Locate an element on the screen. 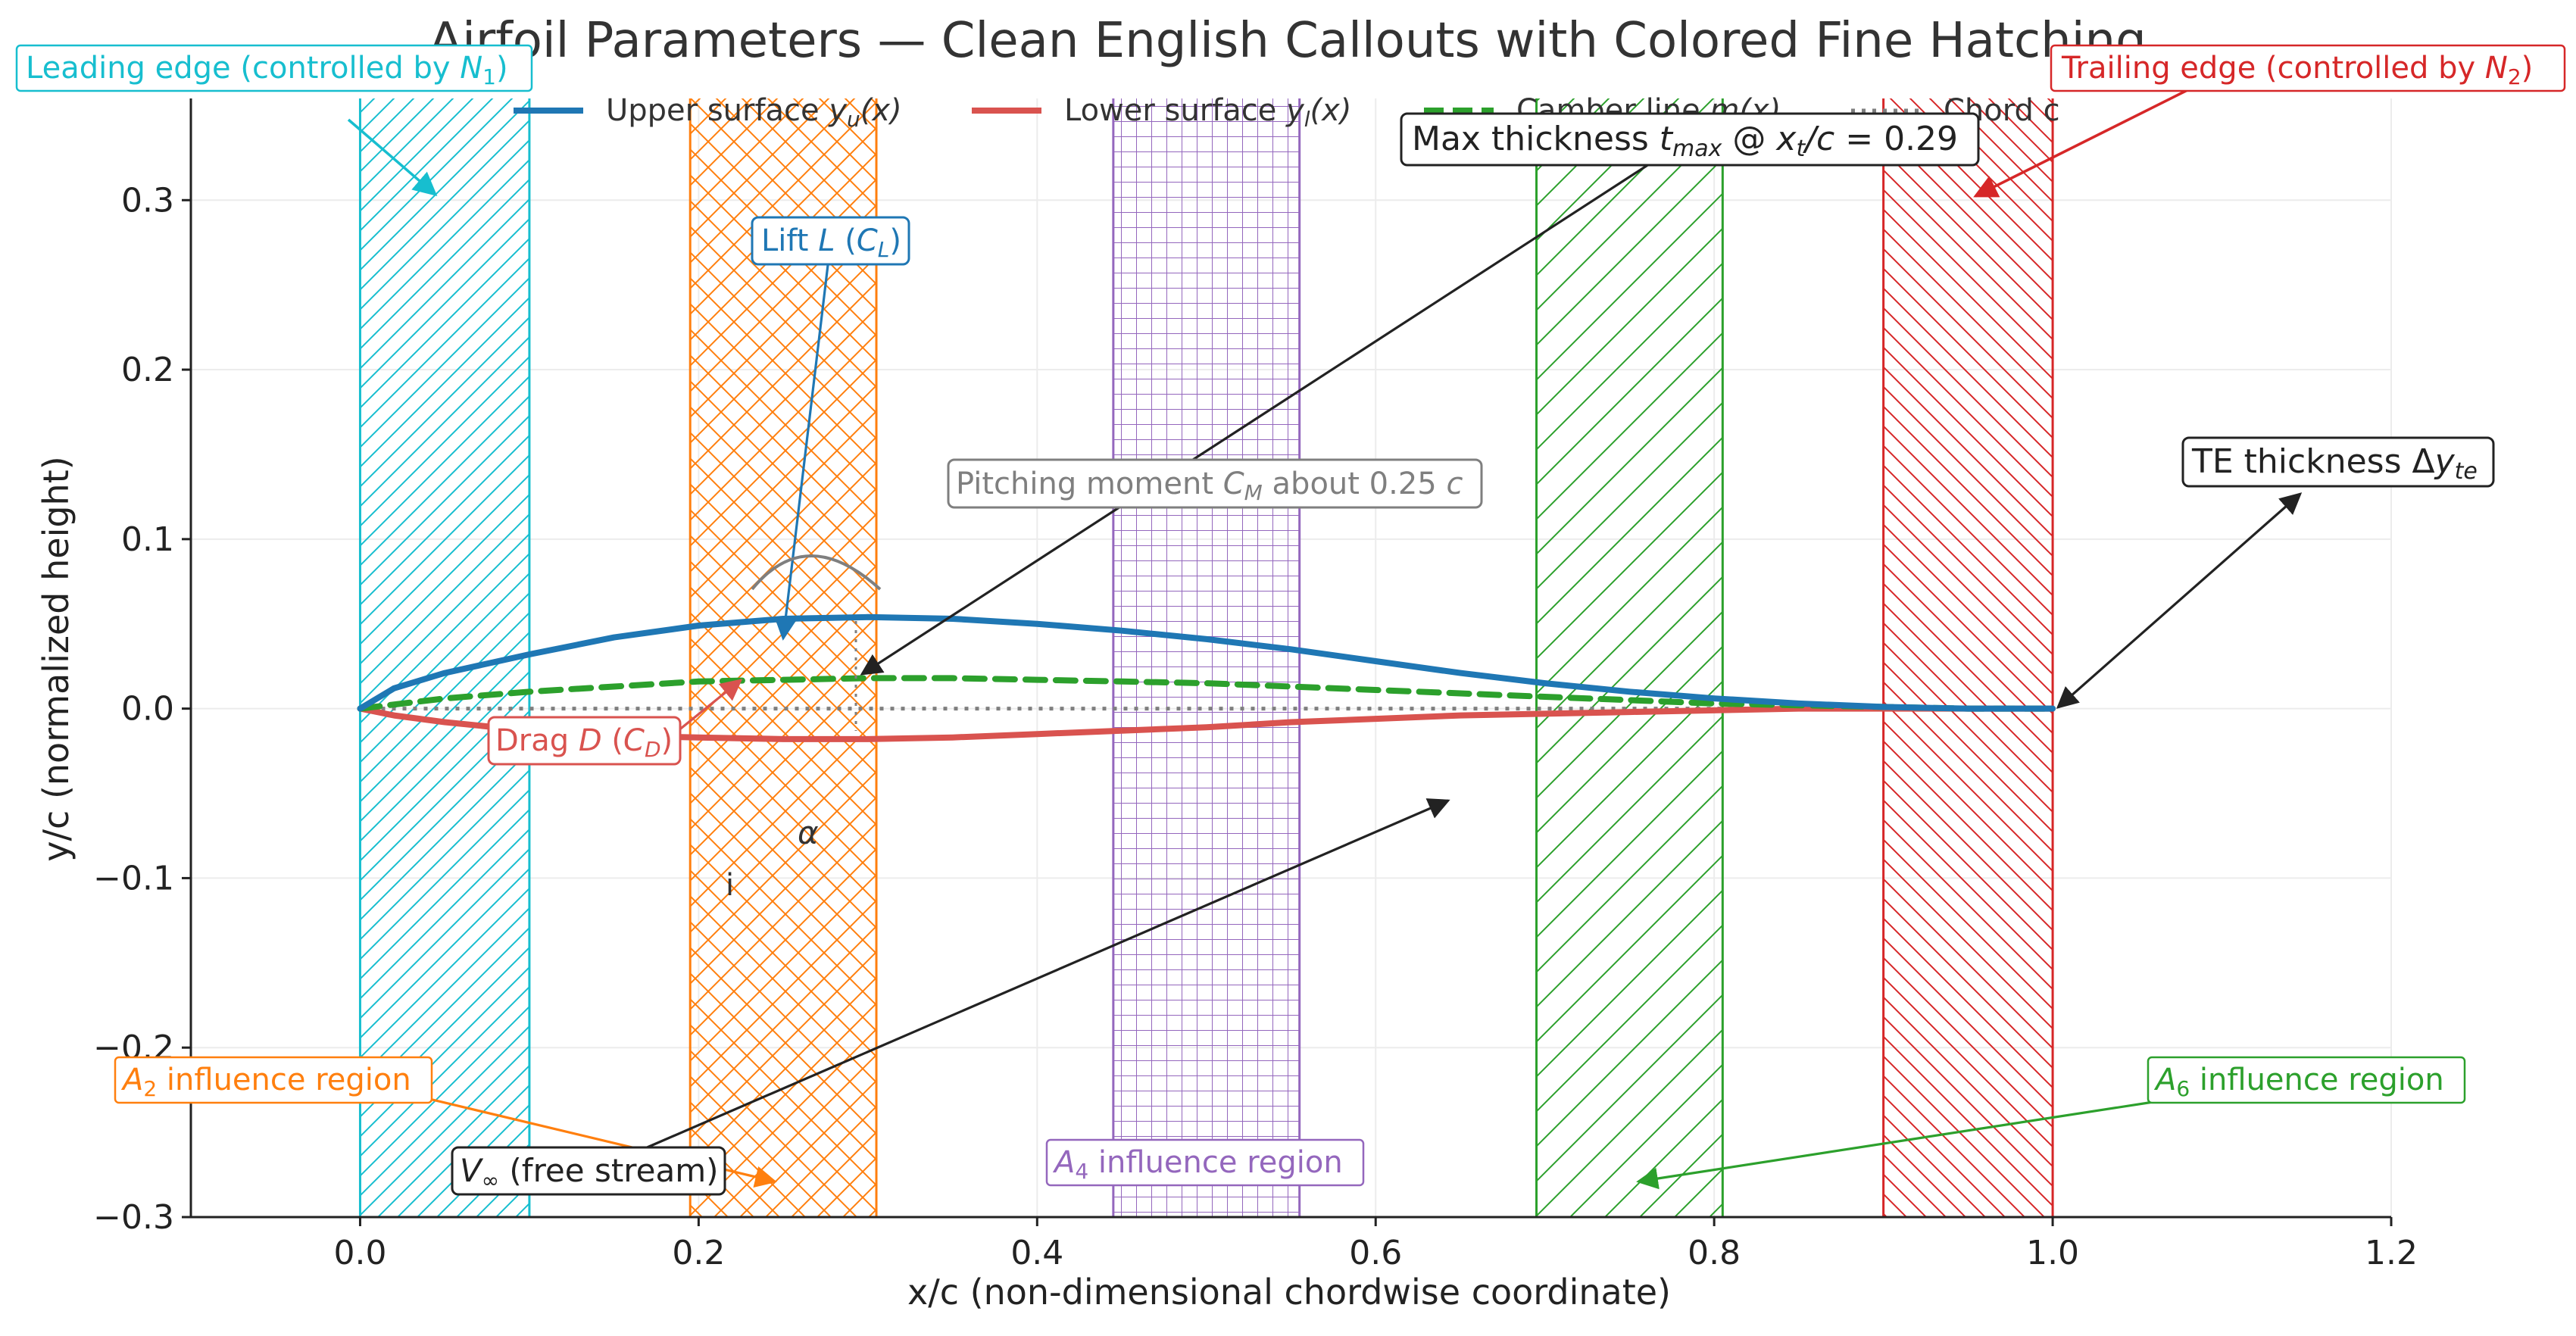 This screenshot has height=1336, width=2576. svg-text: Lift L (CL) is located at coordinates (831, 242).